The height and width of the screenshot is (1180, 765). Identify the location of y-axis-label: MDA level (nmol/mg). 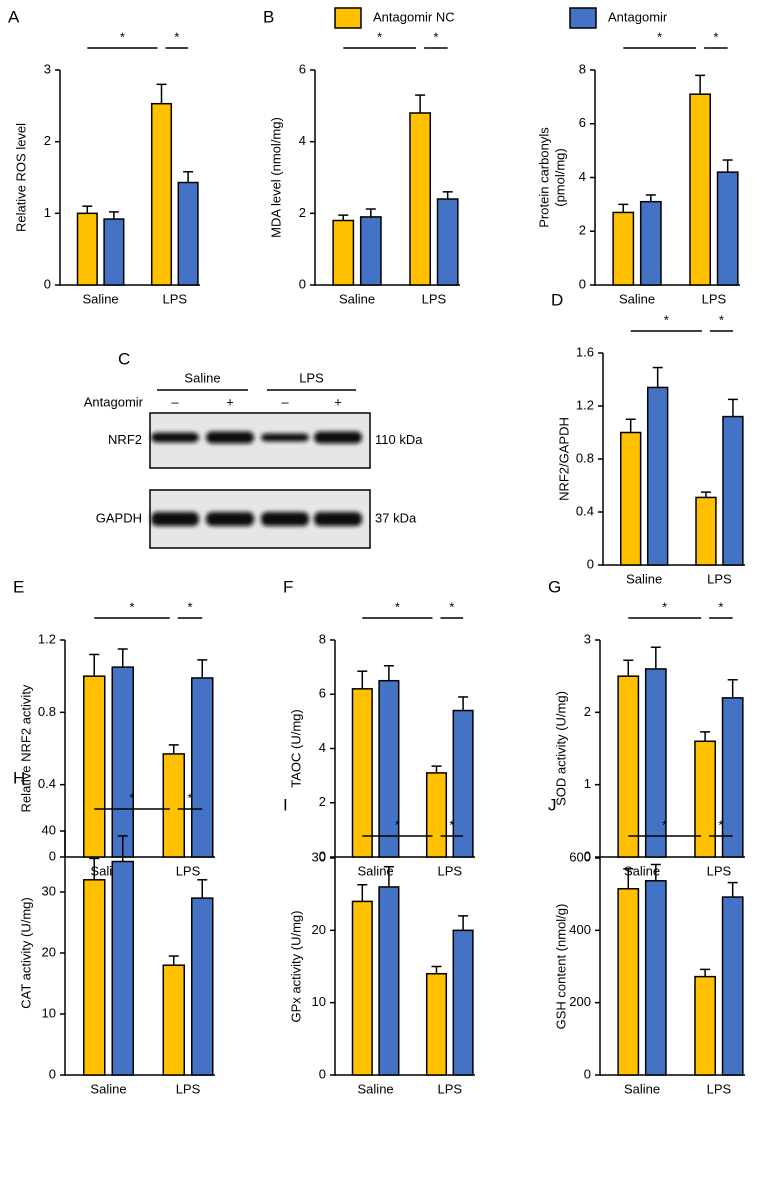
(275, 177).